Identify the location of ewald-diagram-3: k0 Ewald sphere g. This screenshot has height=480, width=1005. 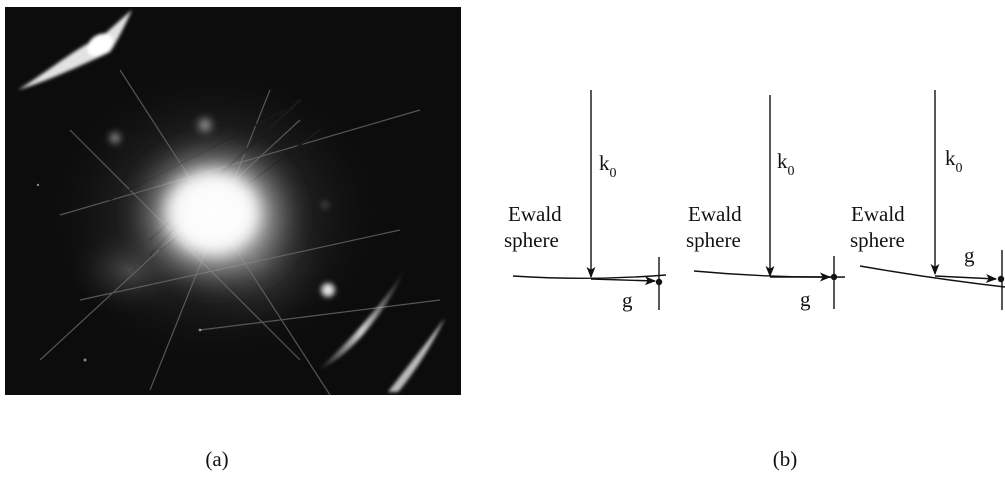
(927, 200).